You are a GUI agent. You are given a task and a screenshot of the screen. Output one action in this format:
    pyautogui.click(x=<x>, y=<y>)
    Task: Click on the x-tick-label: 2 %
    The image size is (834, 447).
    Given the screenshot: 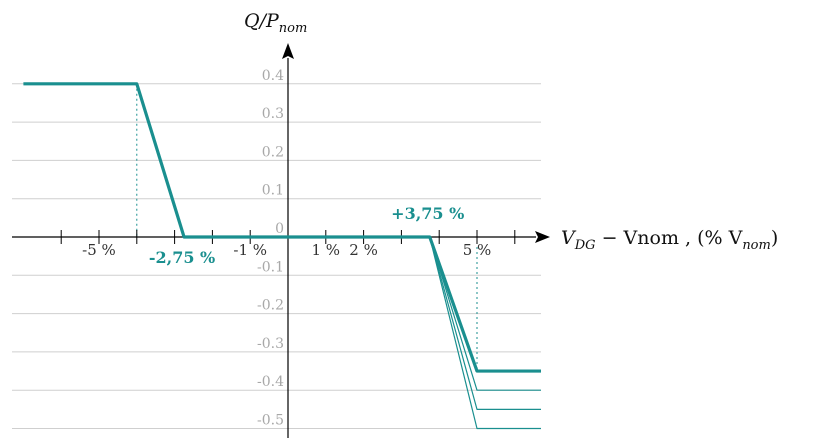 What is the action you would take?
    pyautogui.click(x=363, y=250)
    